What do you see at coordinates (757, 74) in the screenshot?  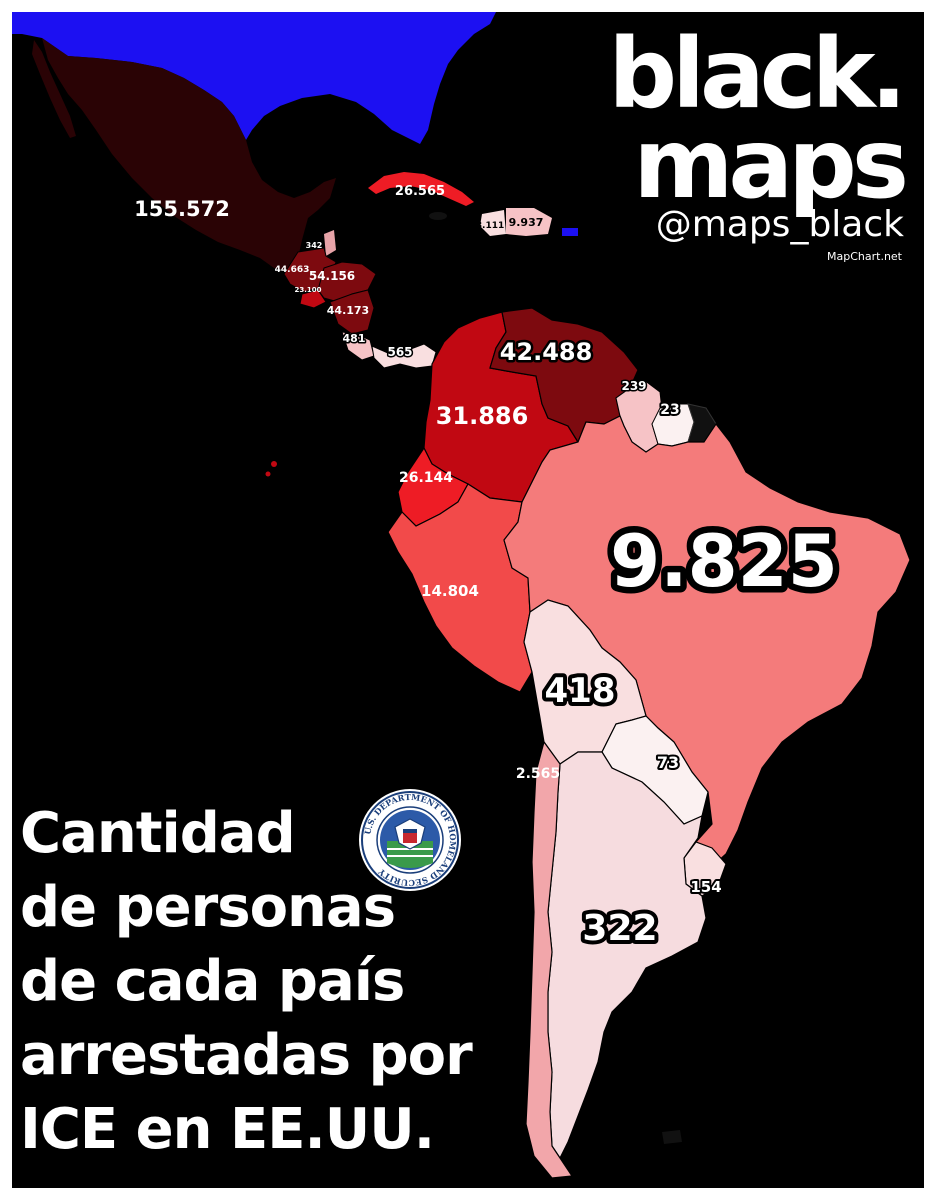 I see `brand-line-1: black.` at bounding box center [757, 74].